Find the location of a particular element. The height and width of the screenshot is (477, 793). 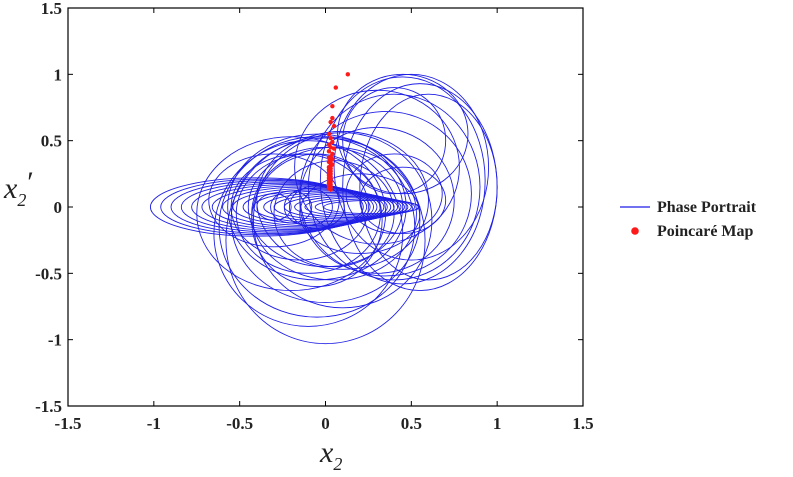

x-axis-label: x2 is located at coordinates (330, 455).